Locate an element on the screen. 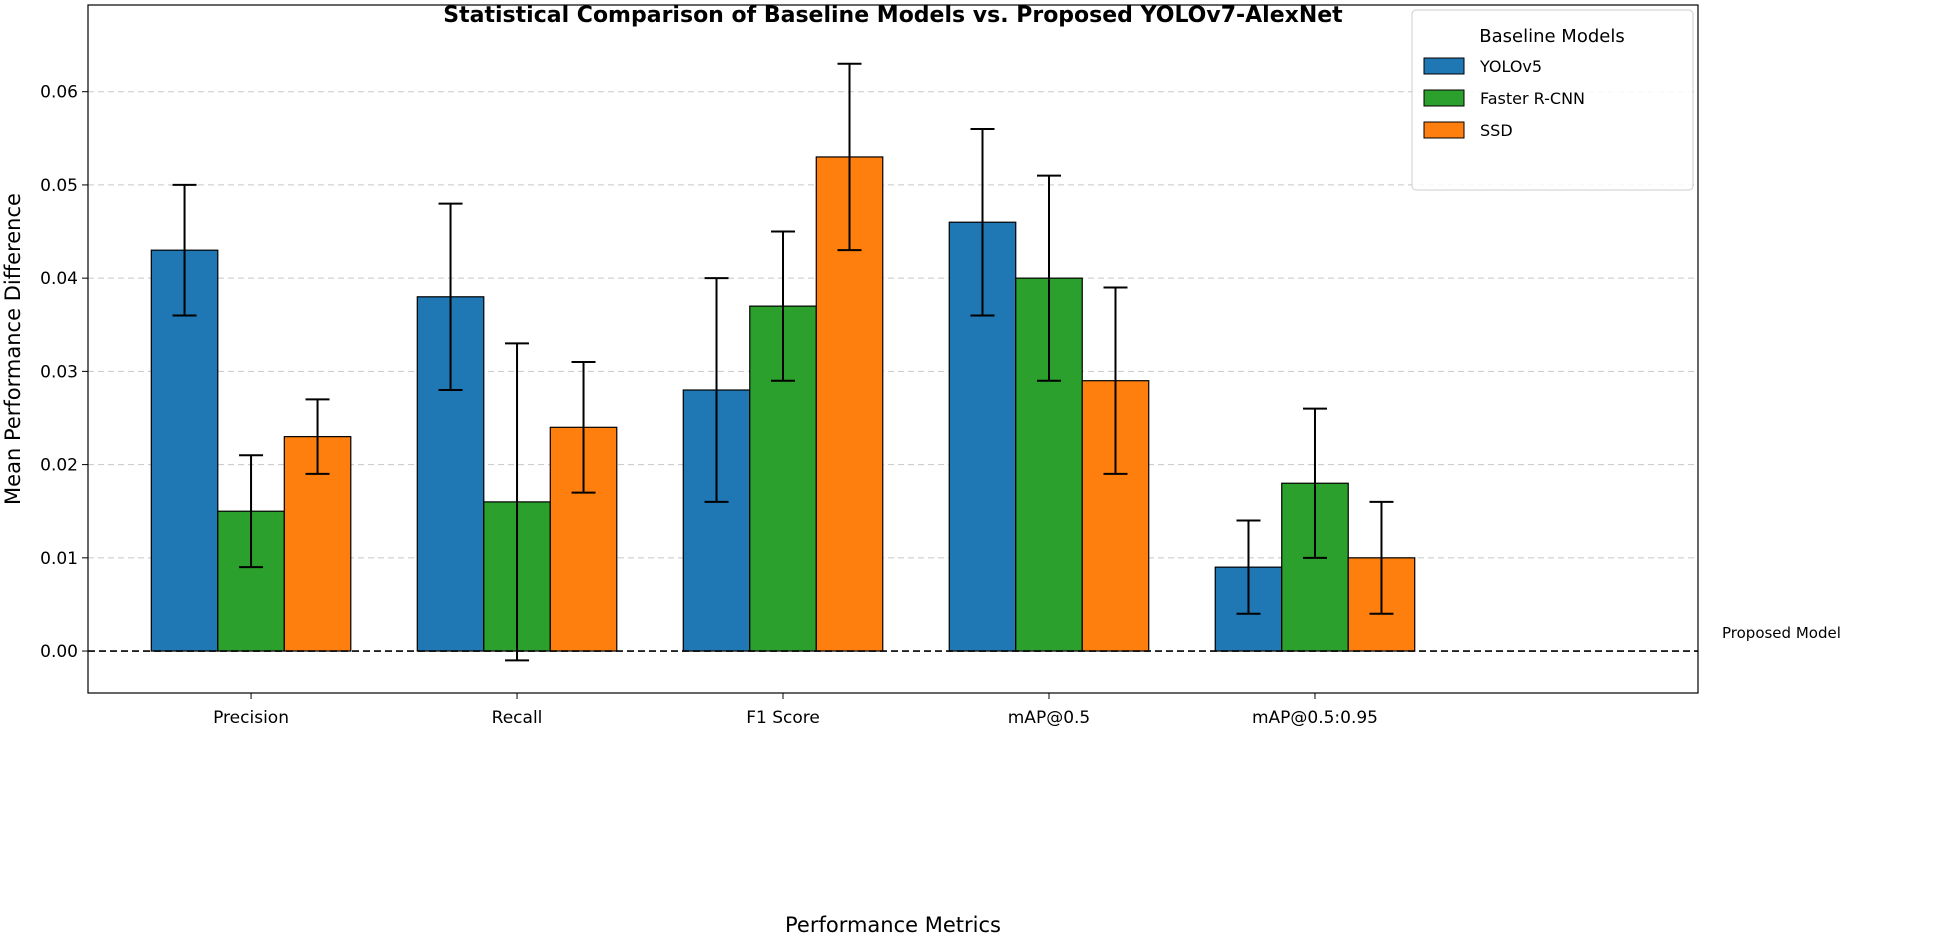 The width and height of the screenshot is (1949, 939). y-axis-label: Mean Performance Difference is located at coordinates (13, 349).